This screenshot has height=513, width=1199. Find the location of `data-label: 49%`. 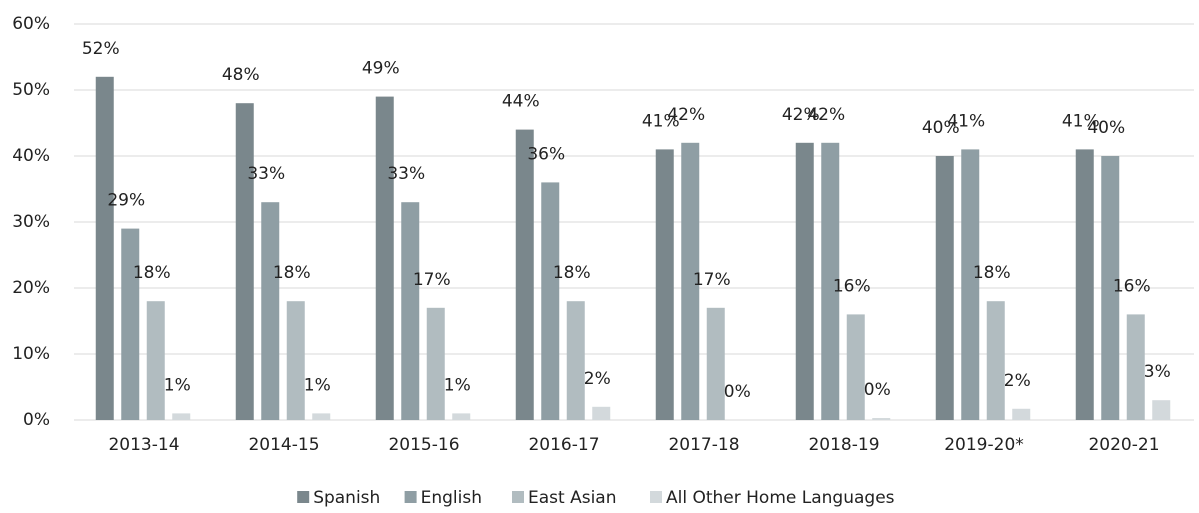

data-label: 49% is located at coordinates (381, 69).